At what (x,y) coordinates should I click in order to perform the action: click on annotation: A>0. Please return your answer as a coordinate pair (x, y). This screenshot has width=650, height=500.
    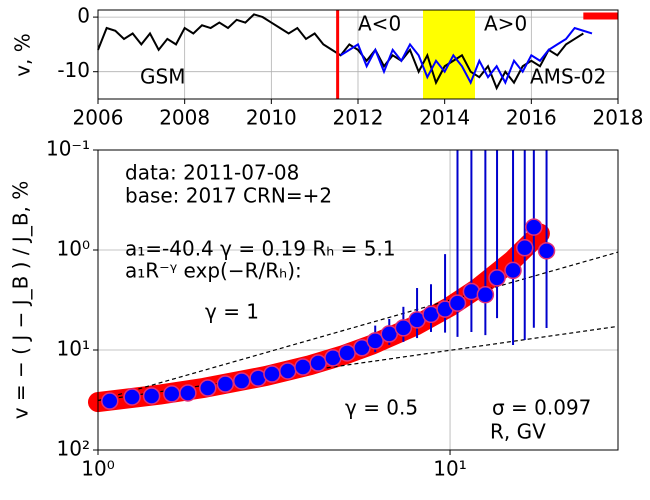
    Looking at the image, I should click on (505, 24).